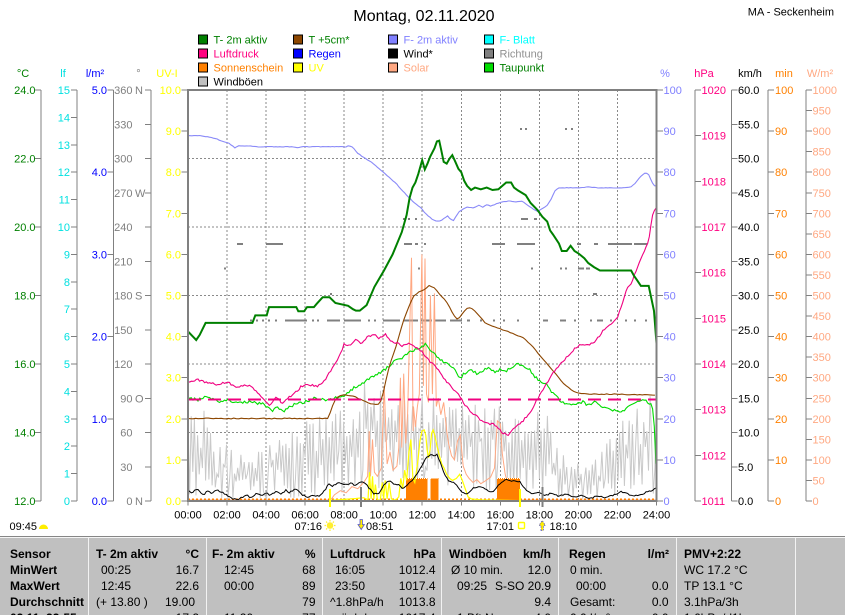 Image resolution: width=845 pixels, height=615 pixels. Describe the element at coordinates (822, 235) in the screenshot. I see `svg-text: 650` at that location.